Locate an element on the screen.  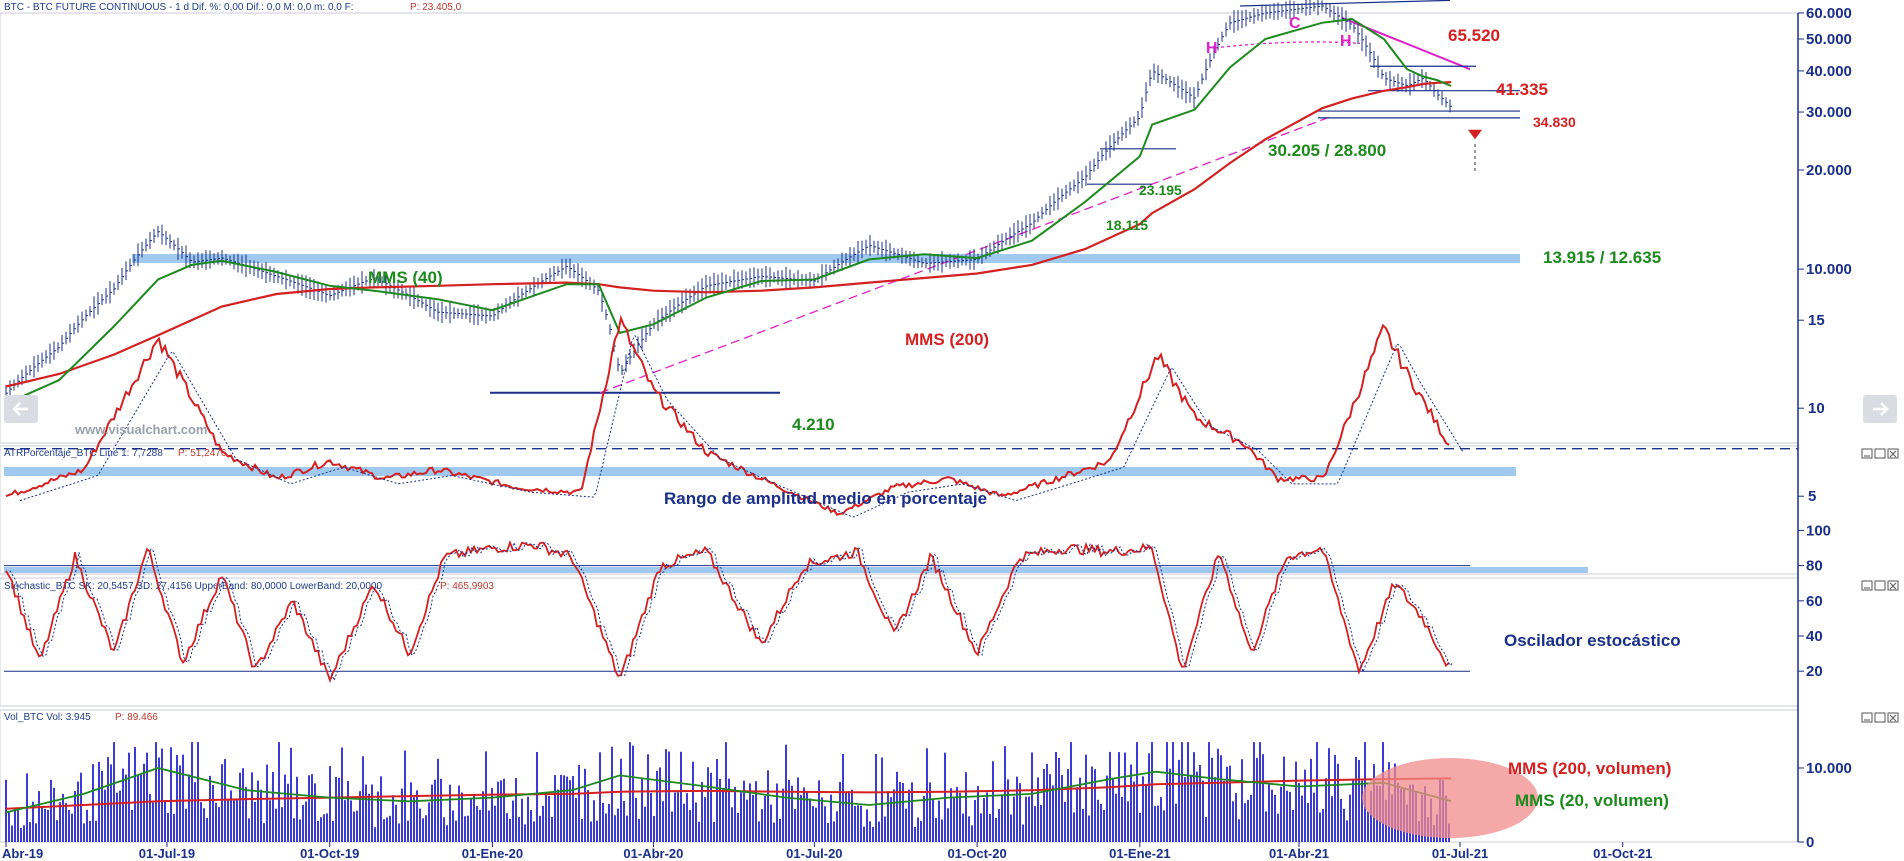
x-tick-label: Abr-19 is located at coordinates (22, 853).